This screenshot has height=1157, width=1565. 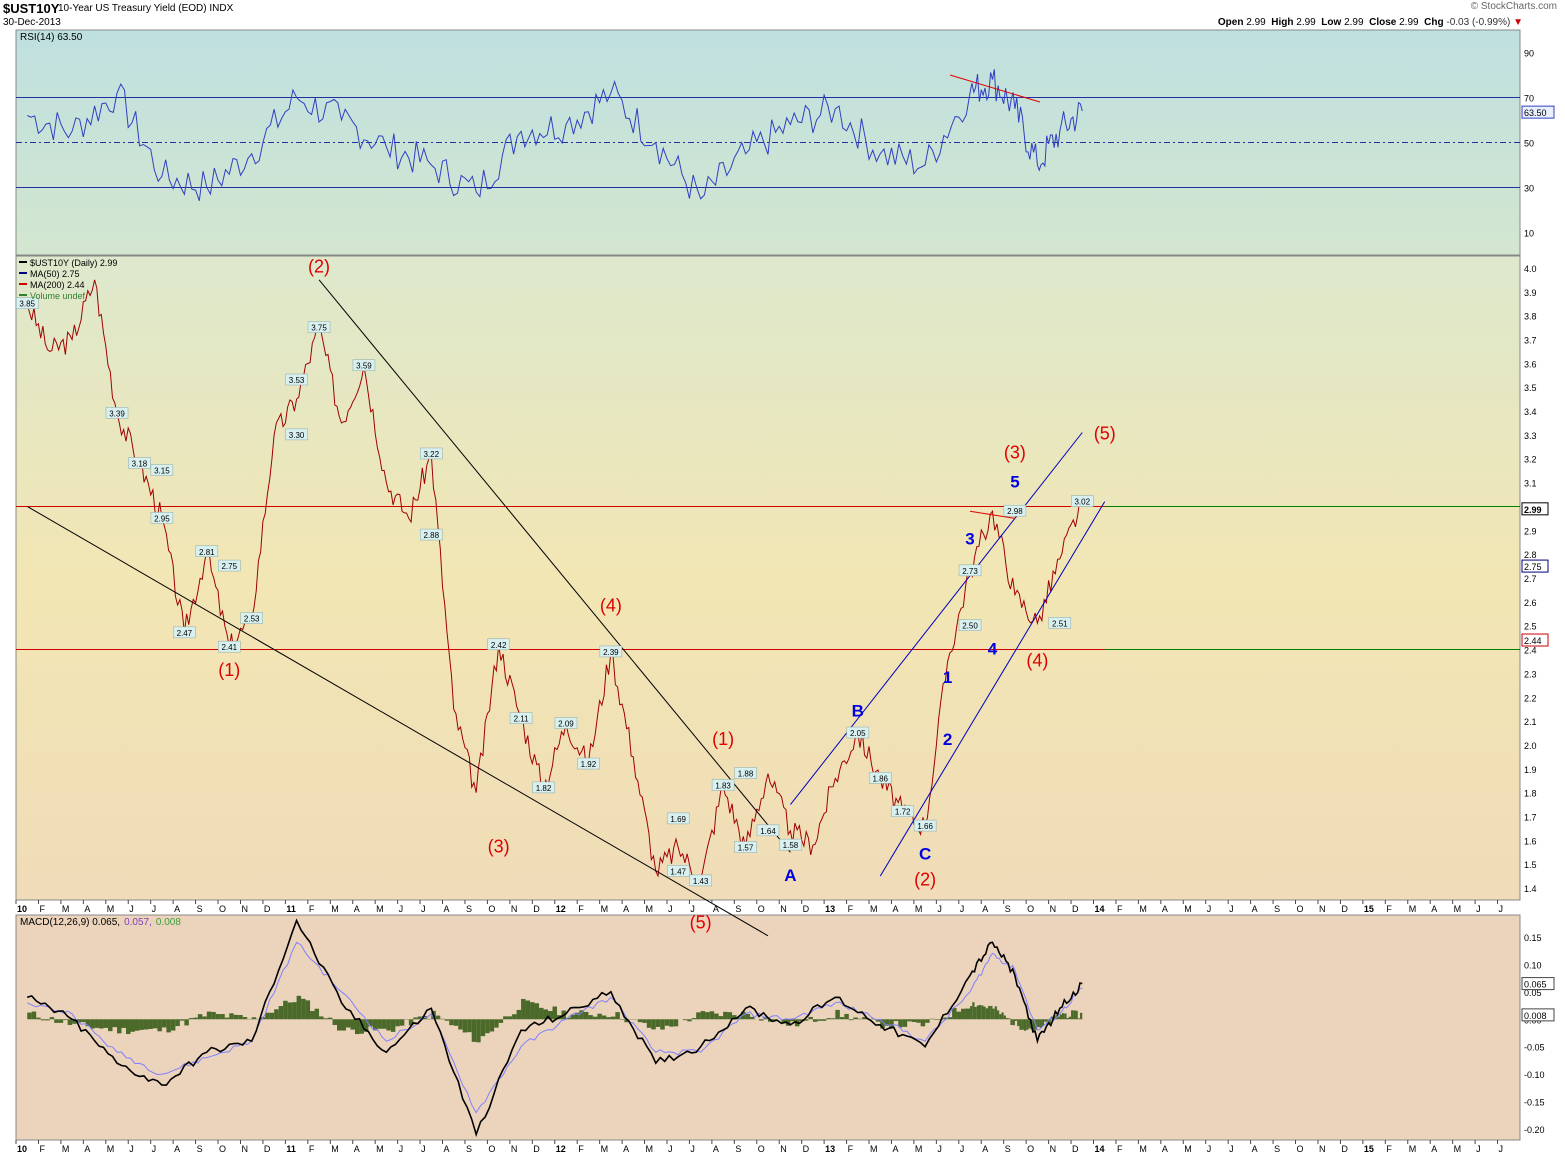 I want to click on rsi-value-tag, so click(x=1538, y=112).